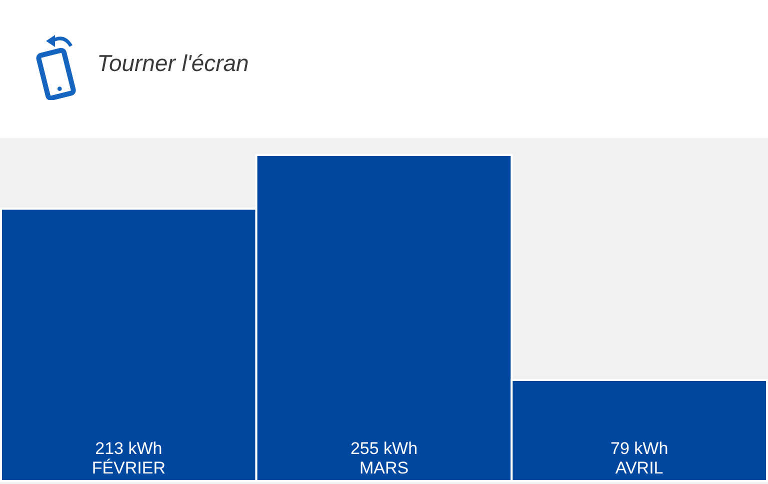 This screenshot has width=768, height=484. What do you see at coordinates (128, 448) in the screenshot?
I see `data-label: 213 kWh` at bounding box center [128, 448].